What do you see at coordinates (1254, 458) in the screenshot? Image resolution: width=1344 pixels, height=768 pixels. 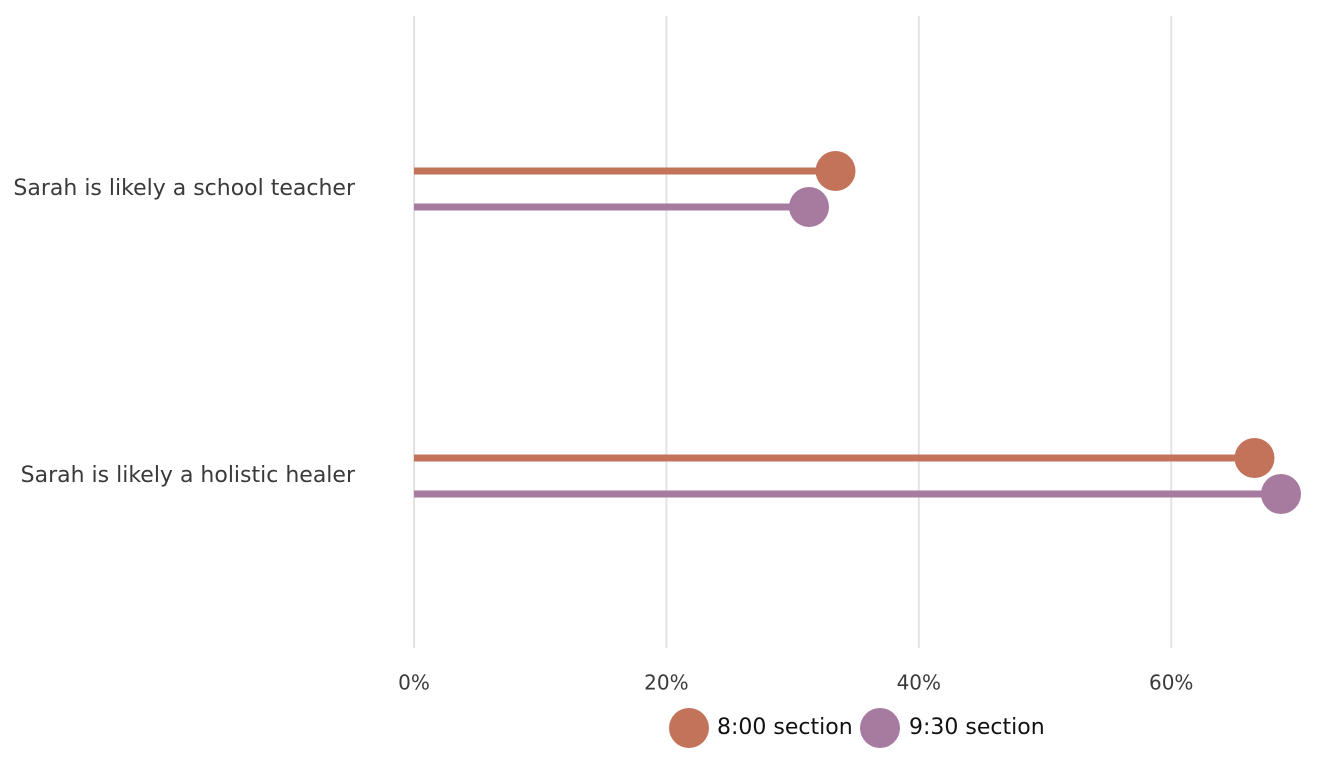 I see `dot-series0-cat1` at bounding box center [1254, 458].